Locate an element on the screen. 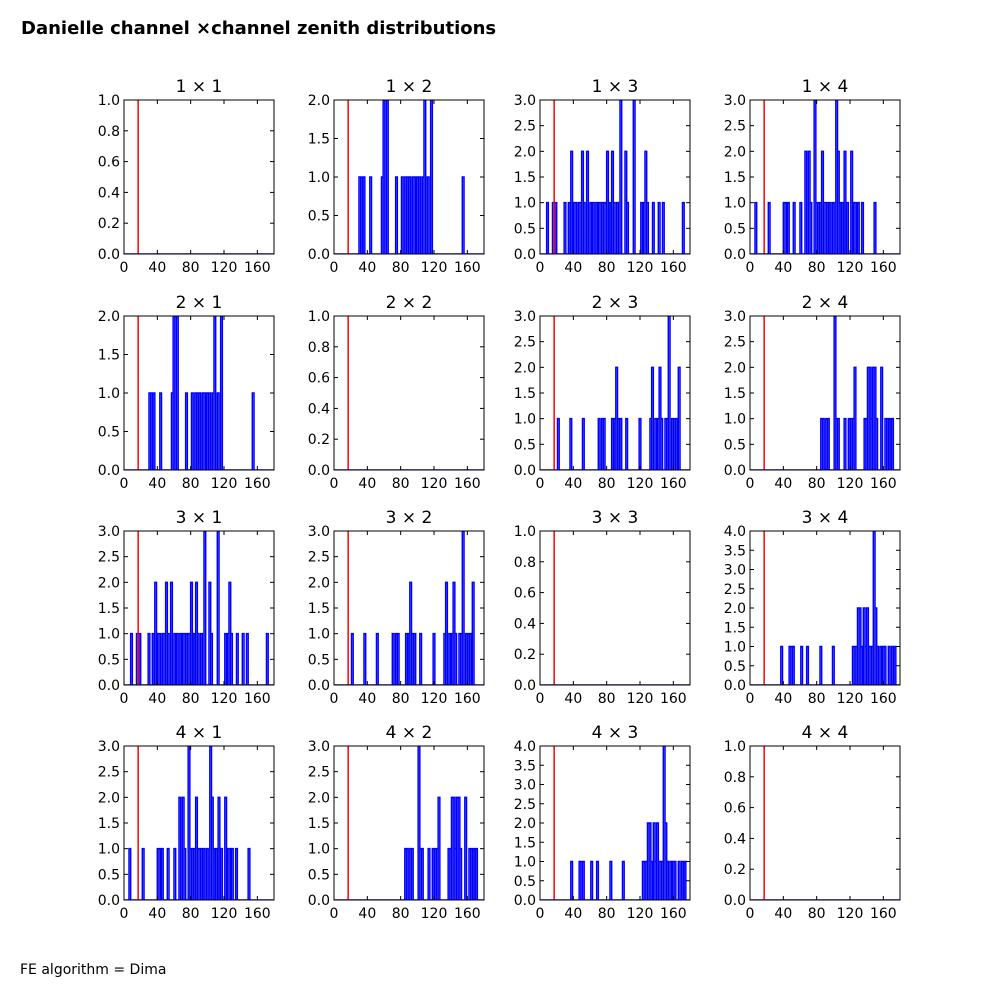 This screenshot has width=1000, height=1000. subplot-2x1: 0.0 0.5 1.0 1.5 2.0 0 40 80 120 160 2 × 1 is located at coordinates (186, 392).